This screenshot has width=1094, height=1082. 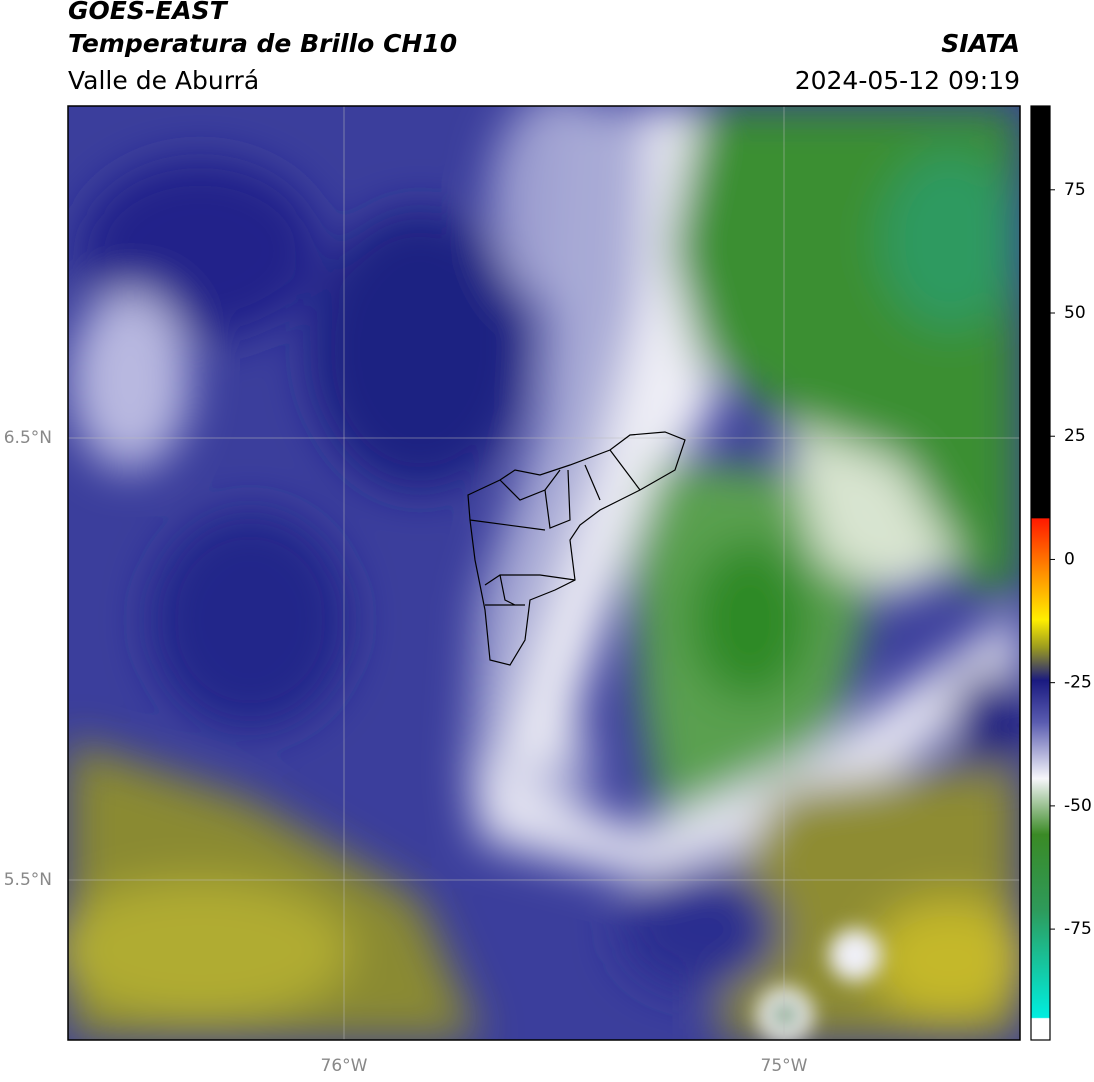 What do you see at coordinates (1075, 190) in the screenshot?
I see `colorbar-tick-label: 75` at bounding box center [1075, 190].